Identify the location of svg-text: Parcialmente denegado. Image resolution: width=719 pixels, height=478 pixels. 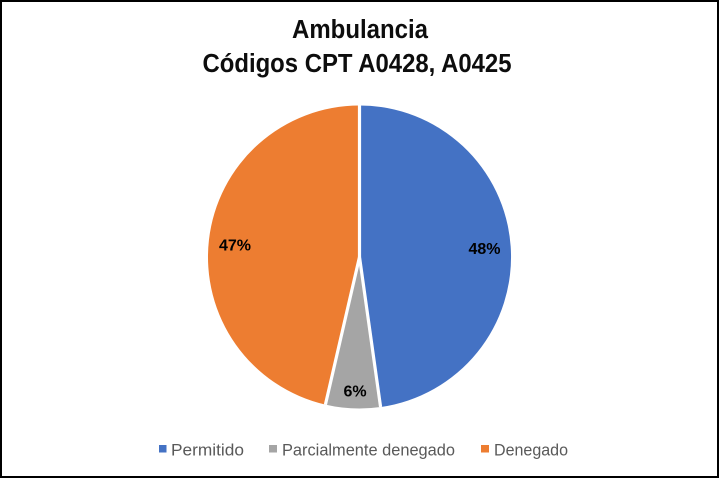
(368, 450).